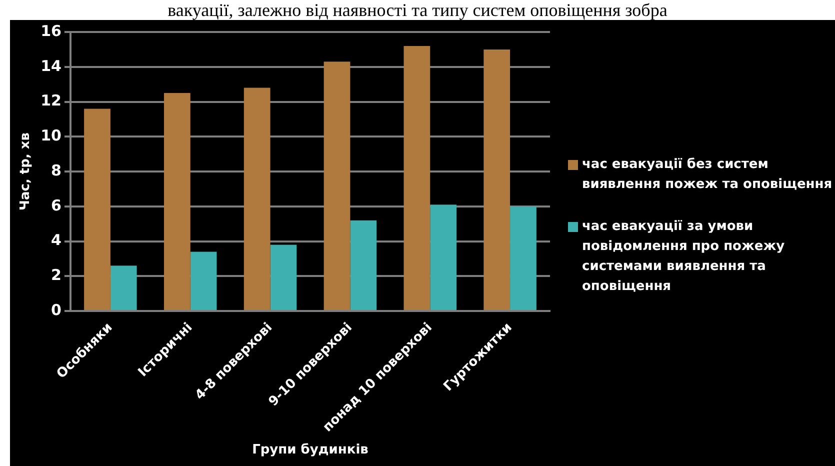 Image resolution: width=835 pixels, height=466 pixels. Describe the element at coordinates (51, 65) in the screenshot. I see `y-tick-label: 14` at that location.